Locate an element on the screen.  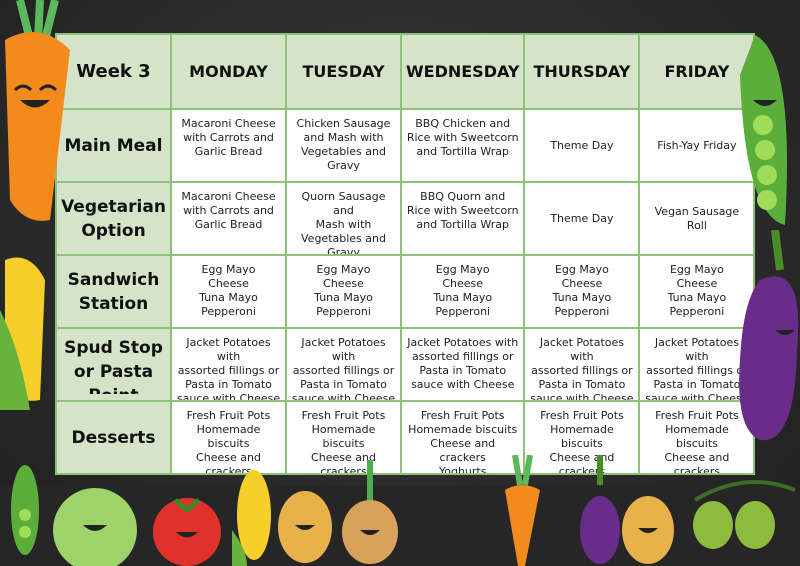
onion-icon is located at coordinates (370, 512).